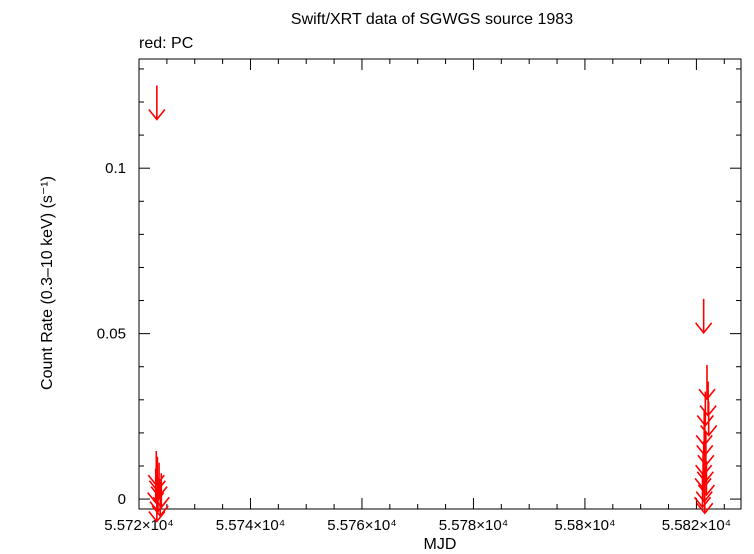  What do you see at coordinates (250, 525) in the screenshot?
I see `x-tick-label: 5.574×10⁴` at bounding box center [250, 525].